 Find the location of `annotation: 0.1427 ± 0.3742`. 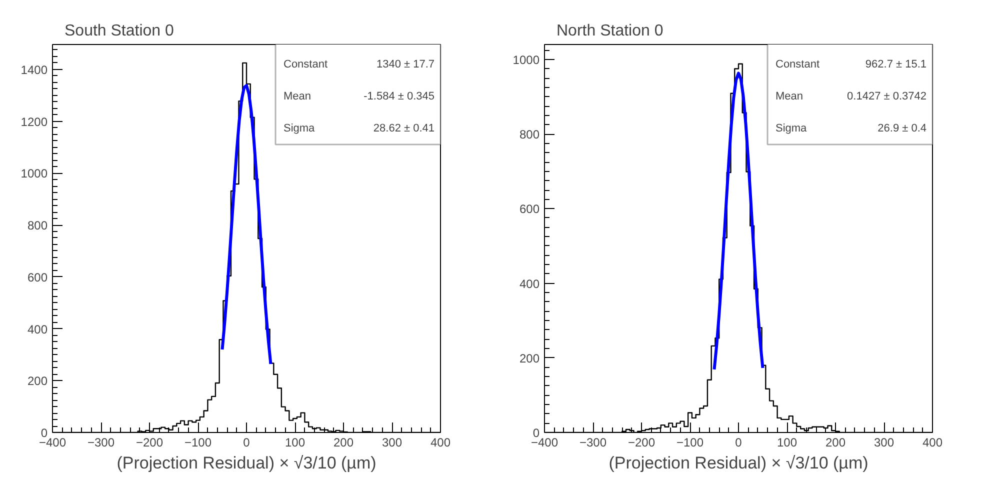

annotation: 0.1427 ± 0.3742 is located at coordinates (887, 96).